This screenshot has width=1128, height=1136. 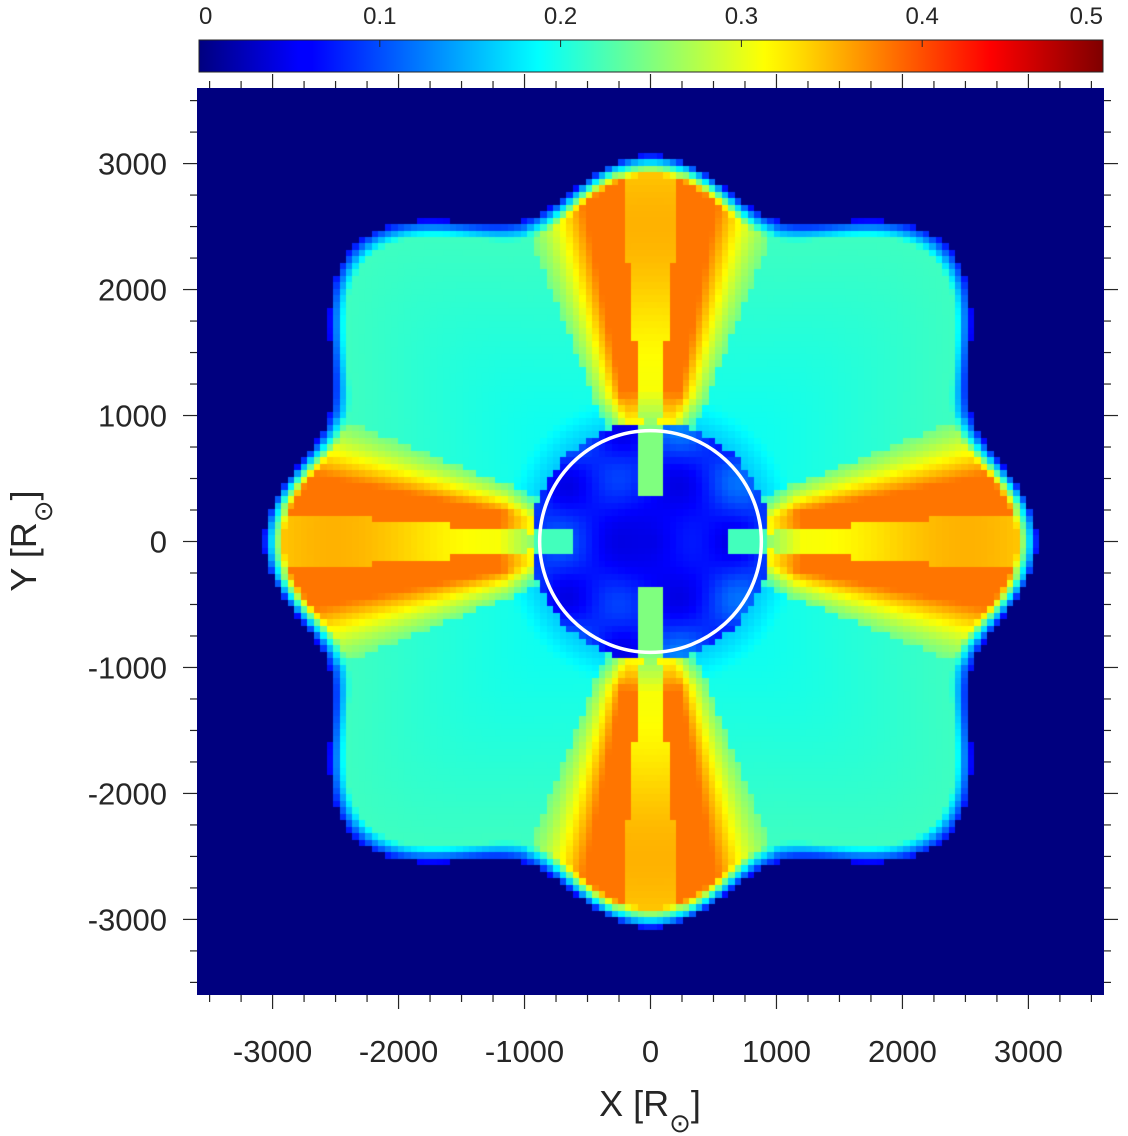 What do you see at coordinates (560, 16) in the screenshot?
I see `colorbar-tick-label: 0.2` at bounding box center [560, 16].